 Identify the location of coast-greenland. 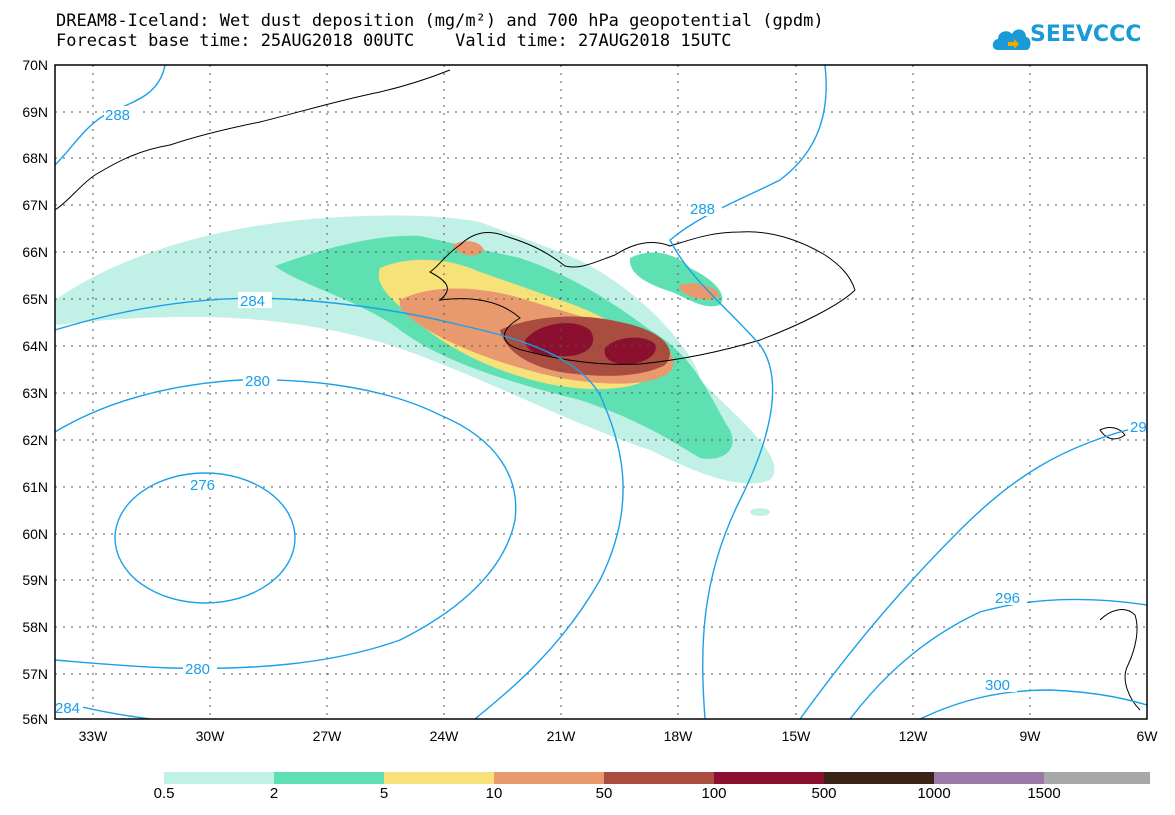
(253, 140).